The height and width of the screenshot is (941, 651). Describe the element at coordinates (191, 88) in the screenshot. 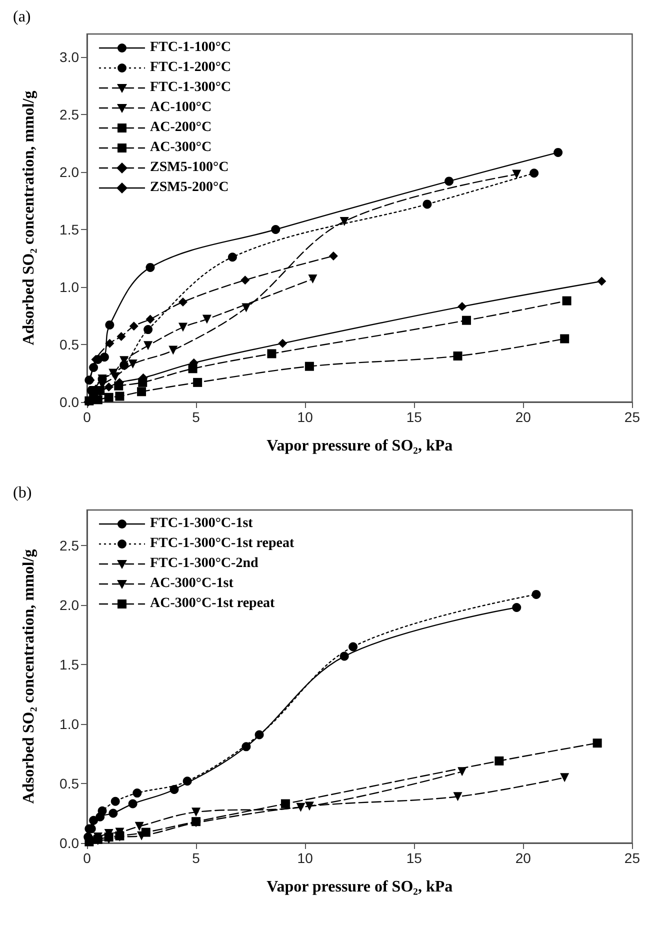

I see `legend-label: FTC-1-300°C` at that location.